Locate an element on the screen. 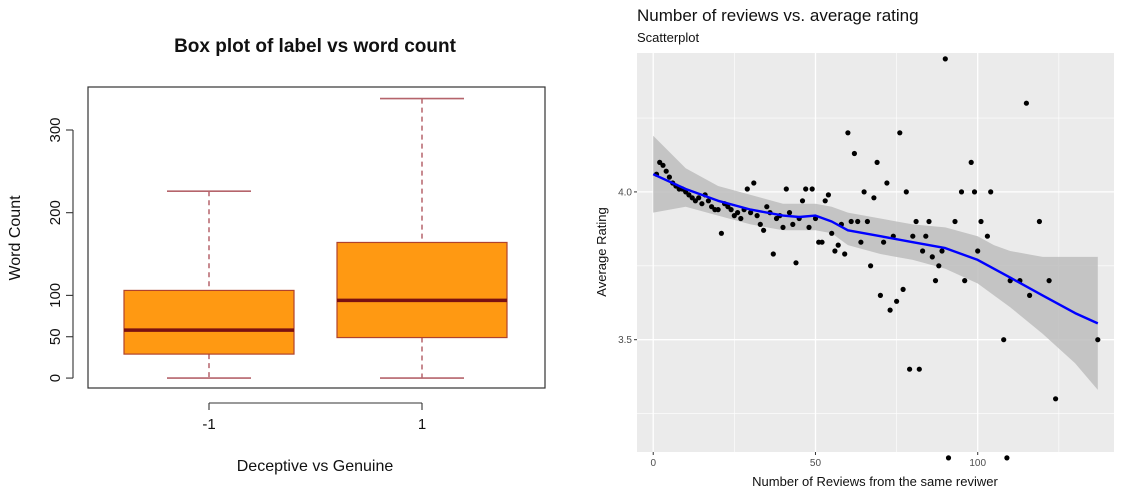 The image size is (1129, 496). boxplot-title: Box plot of label vs word count is located at coordinates (315, 46).